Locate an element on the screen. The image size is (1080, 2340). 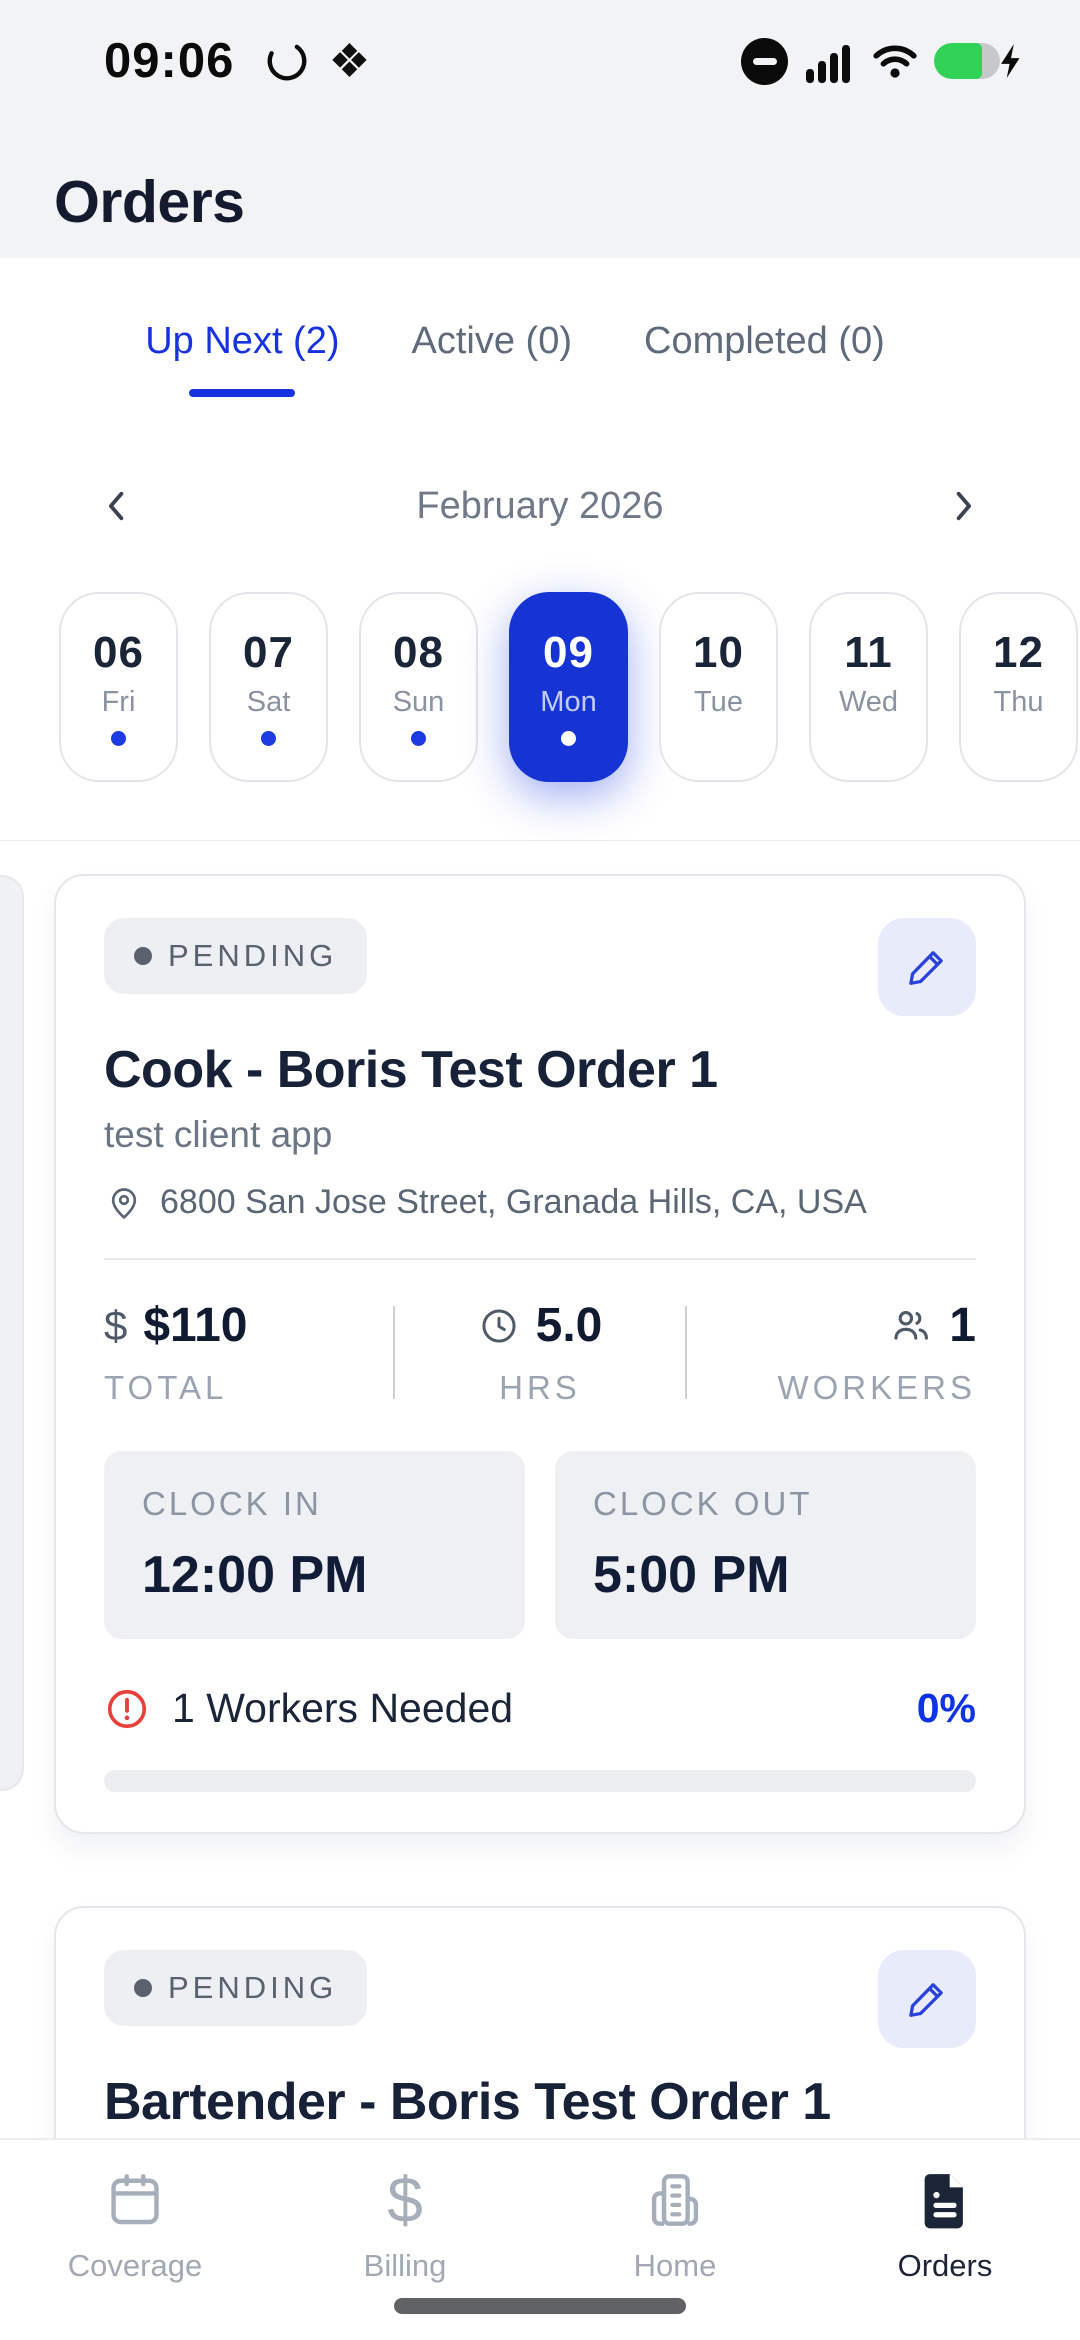
tab-label: Active (0) is located at coordinates (491, 341).